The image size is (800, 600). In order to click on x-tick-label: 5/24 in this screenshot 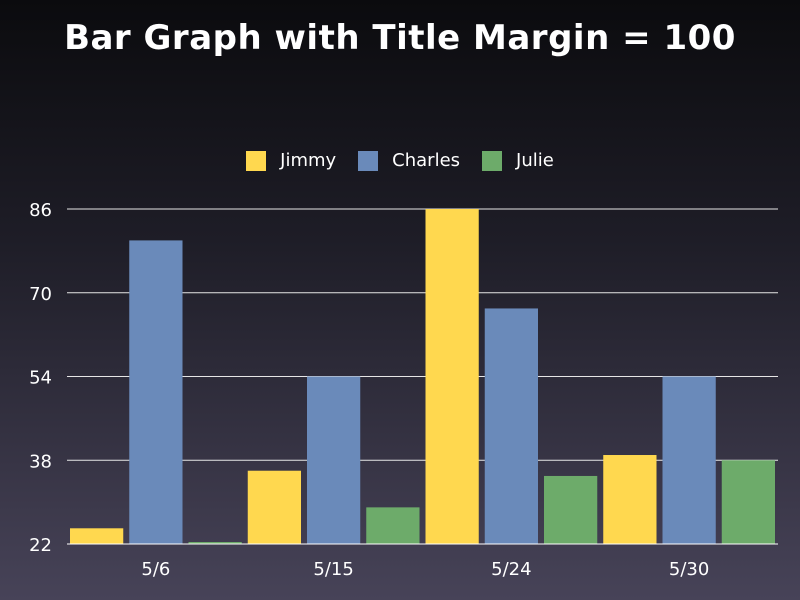, I will do `click(511, 569)`.